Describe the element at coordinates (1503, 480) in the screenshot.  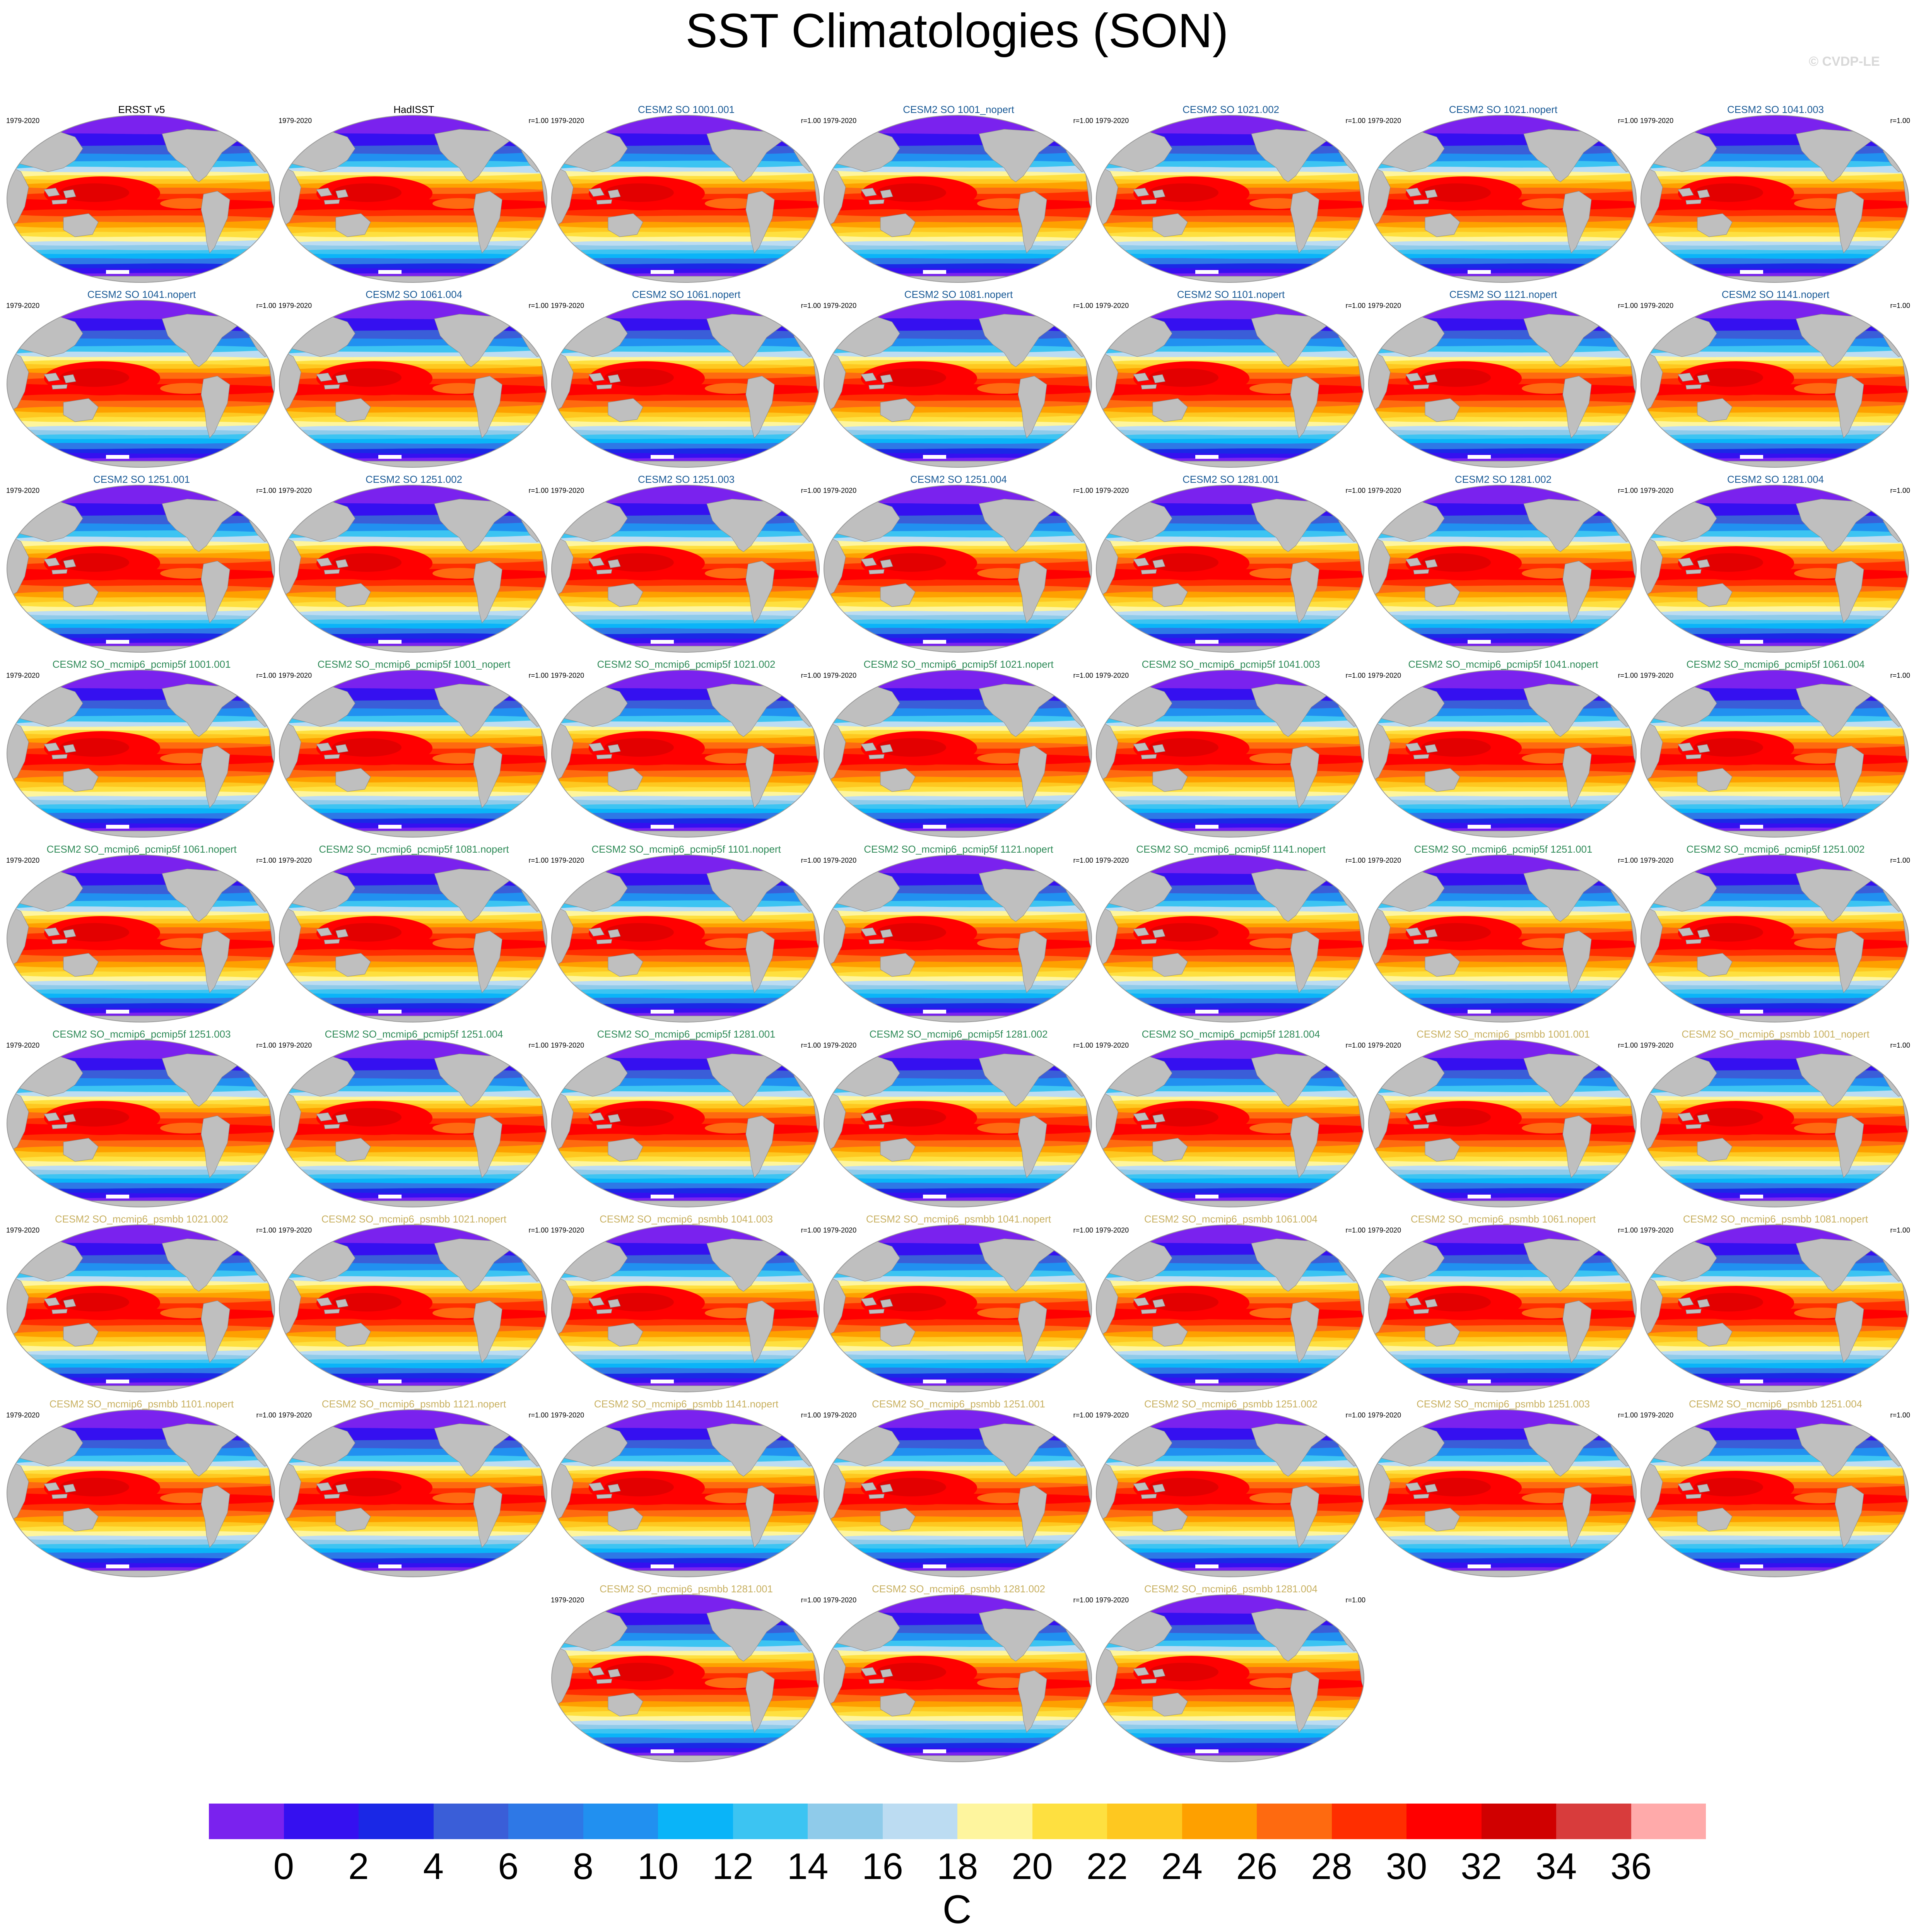
I see `panel-title: CESM2 SO 1281.002` at that location.